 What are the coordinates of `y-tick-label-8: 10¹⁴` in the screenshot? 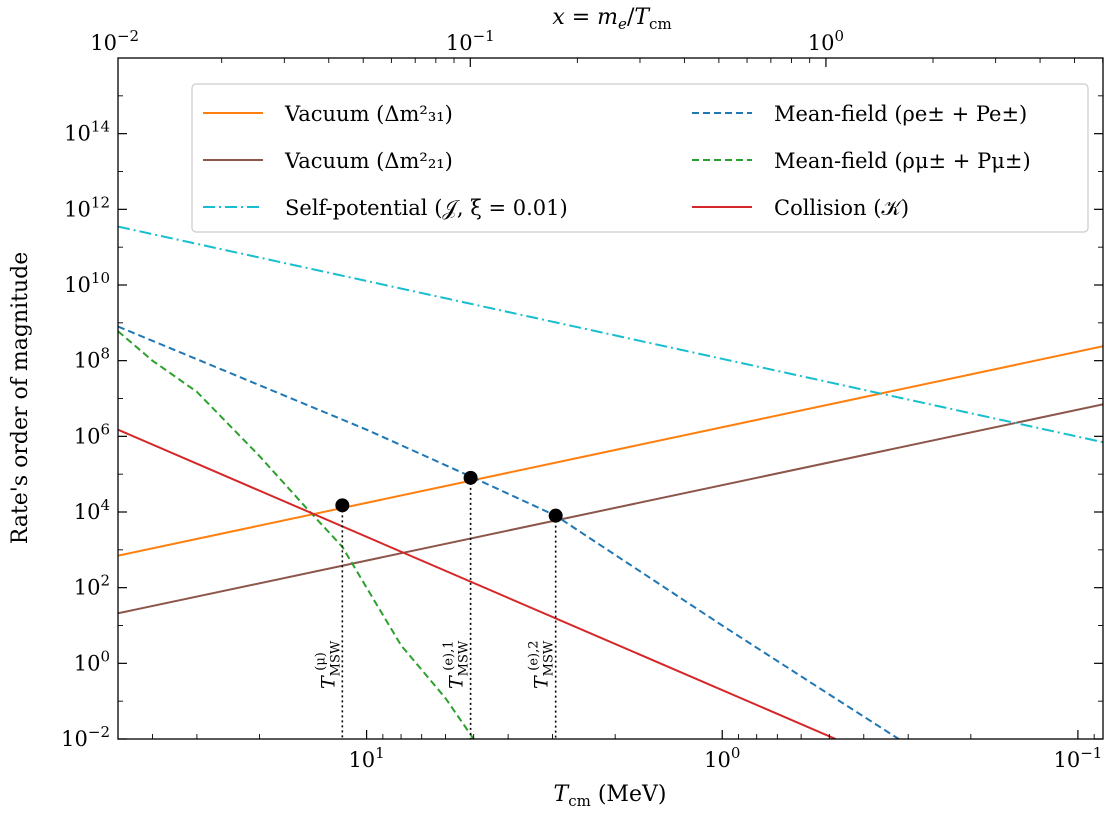 It's located at (87, 132).